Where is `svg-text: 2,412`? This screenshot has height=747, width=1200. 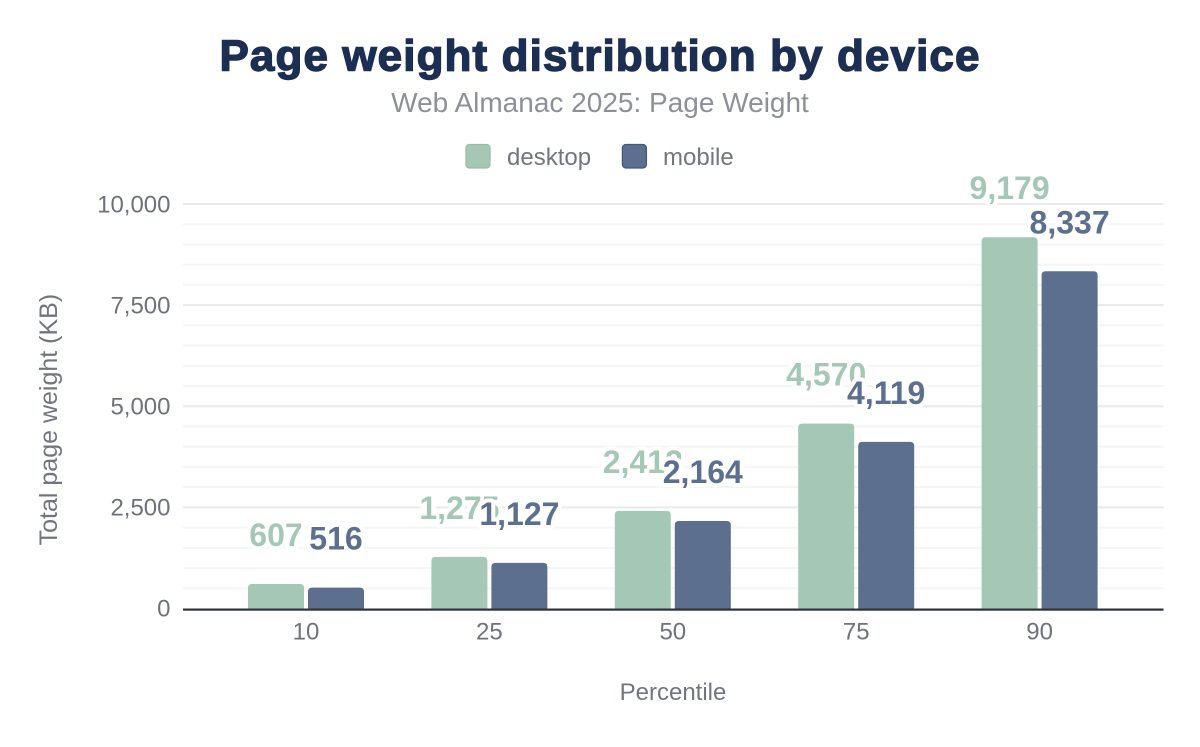 svg-text: 2,412 is located at coordinates (643, 462).